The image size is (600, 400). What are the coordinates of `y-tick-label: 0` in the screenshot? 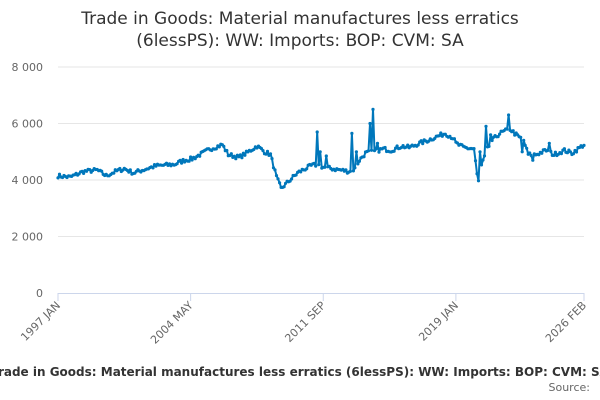 It's located at (39, 293).